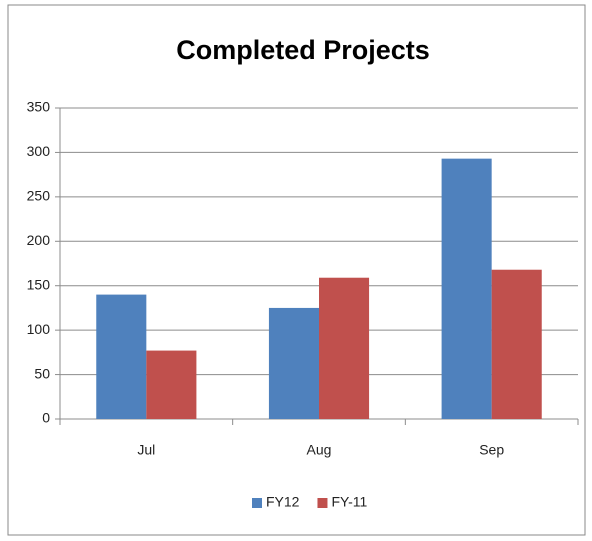  I want to click on y-tick-label: 300, so click(39, 151).